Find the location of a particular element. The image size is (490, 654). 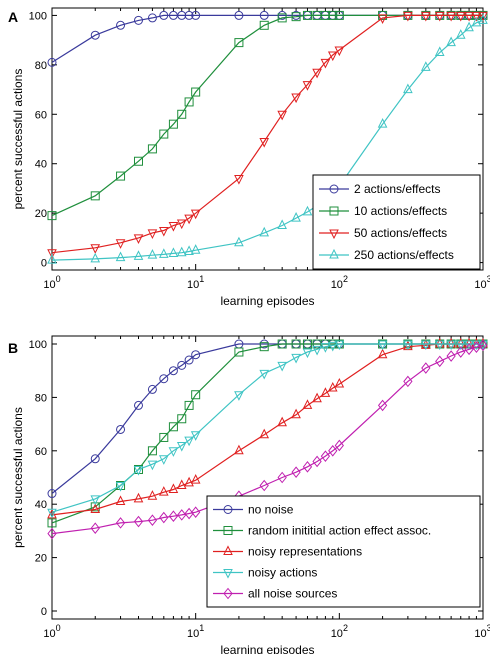

x-tick-exponent: 1 is located at coordinates (201, 279).